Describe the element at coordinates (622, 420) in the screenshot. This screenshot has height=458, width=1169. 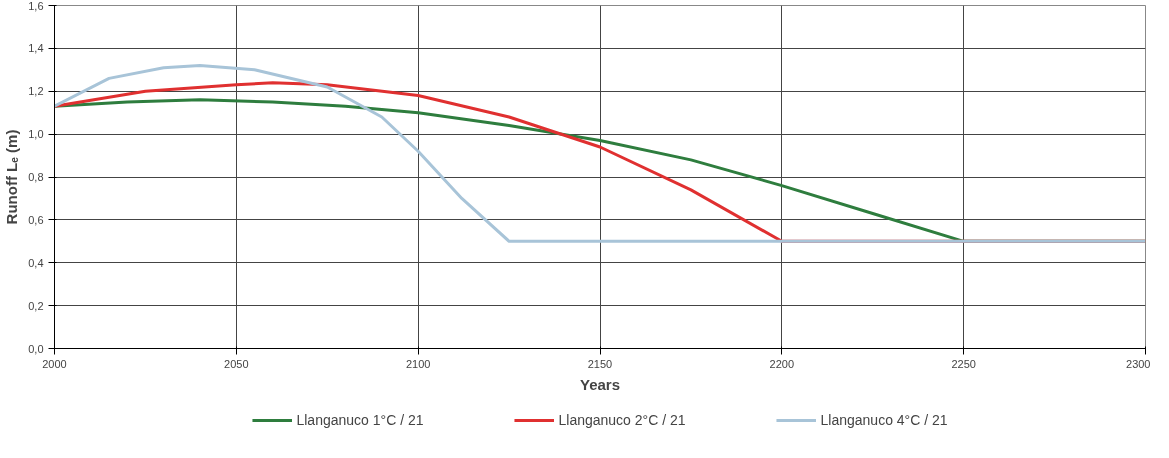
I see `legend-label: Llanganuco 2°C / 21` at that location.